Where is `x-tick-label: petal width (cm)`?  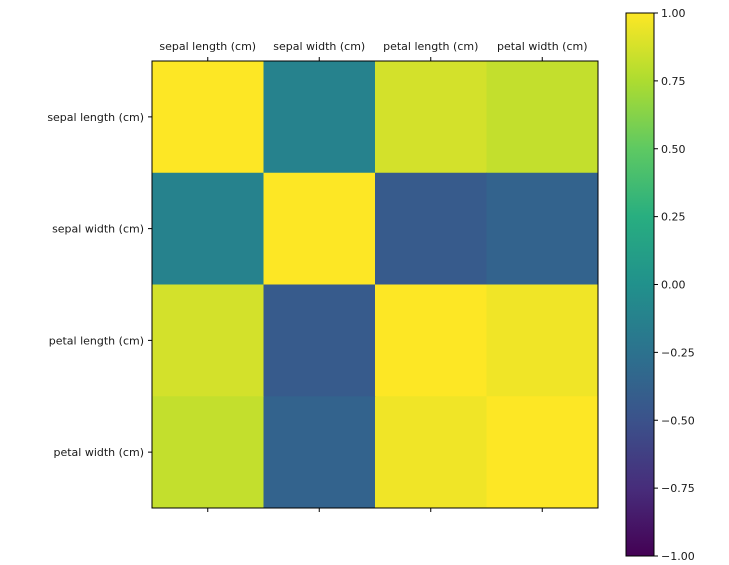
x-tick-label: petal width (cm) is located at coordinates (542, 46).